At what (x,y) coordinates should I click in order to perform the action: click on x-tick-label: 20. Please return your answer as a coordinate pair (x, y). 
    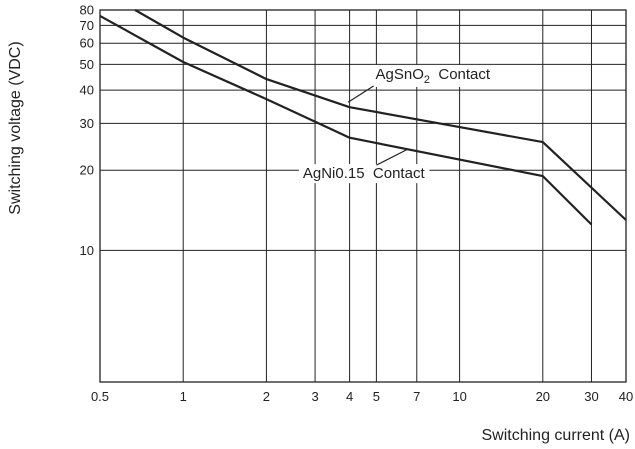
    Looking at the image, I should click on (543, 396).